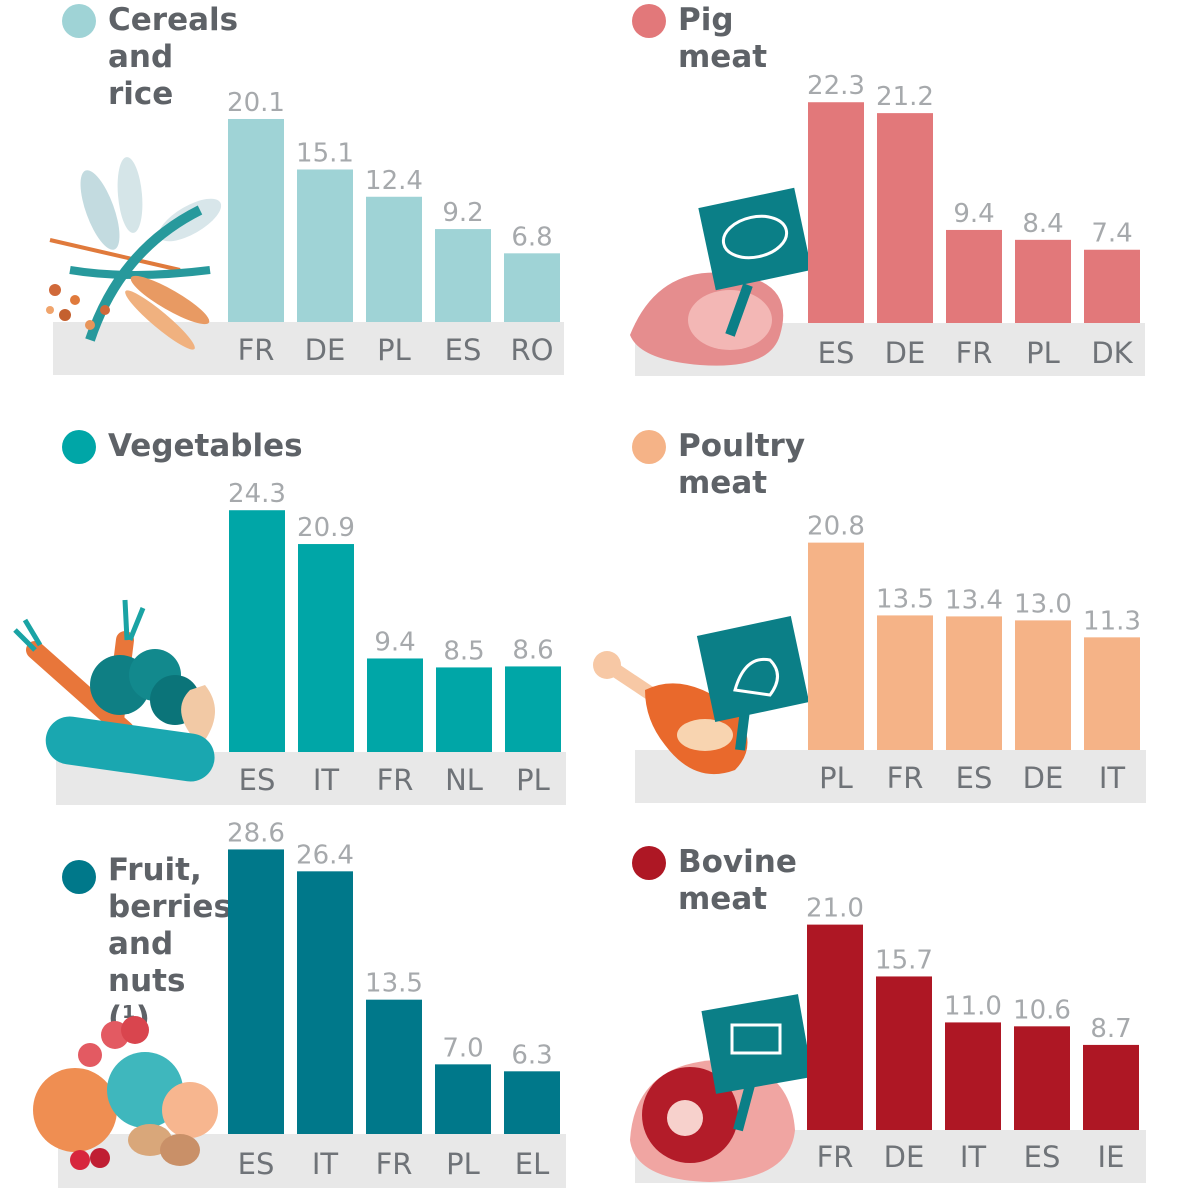 Image resolution: width=1200 pixels, height=1188 pixels. Describe the element at coordinates (1042, 1010) in the screenshot. I see `value-label: 10.6` at that location.